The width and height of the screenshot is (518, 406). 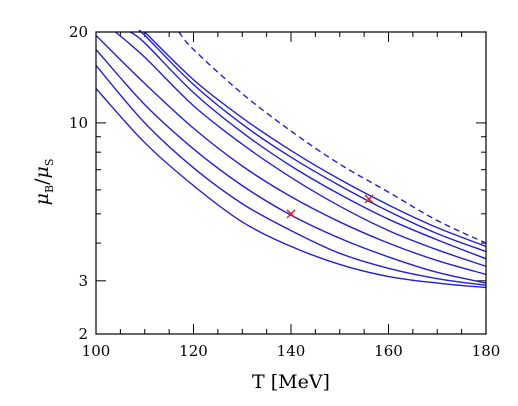 I want to click on y-axis-title-mu-1: μ, so click(x=42, y=199).